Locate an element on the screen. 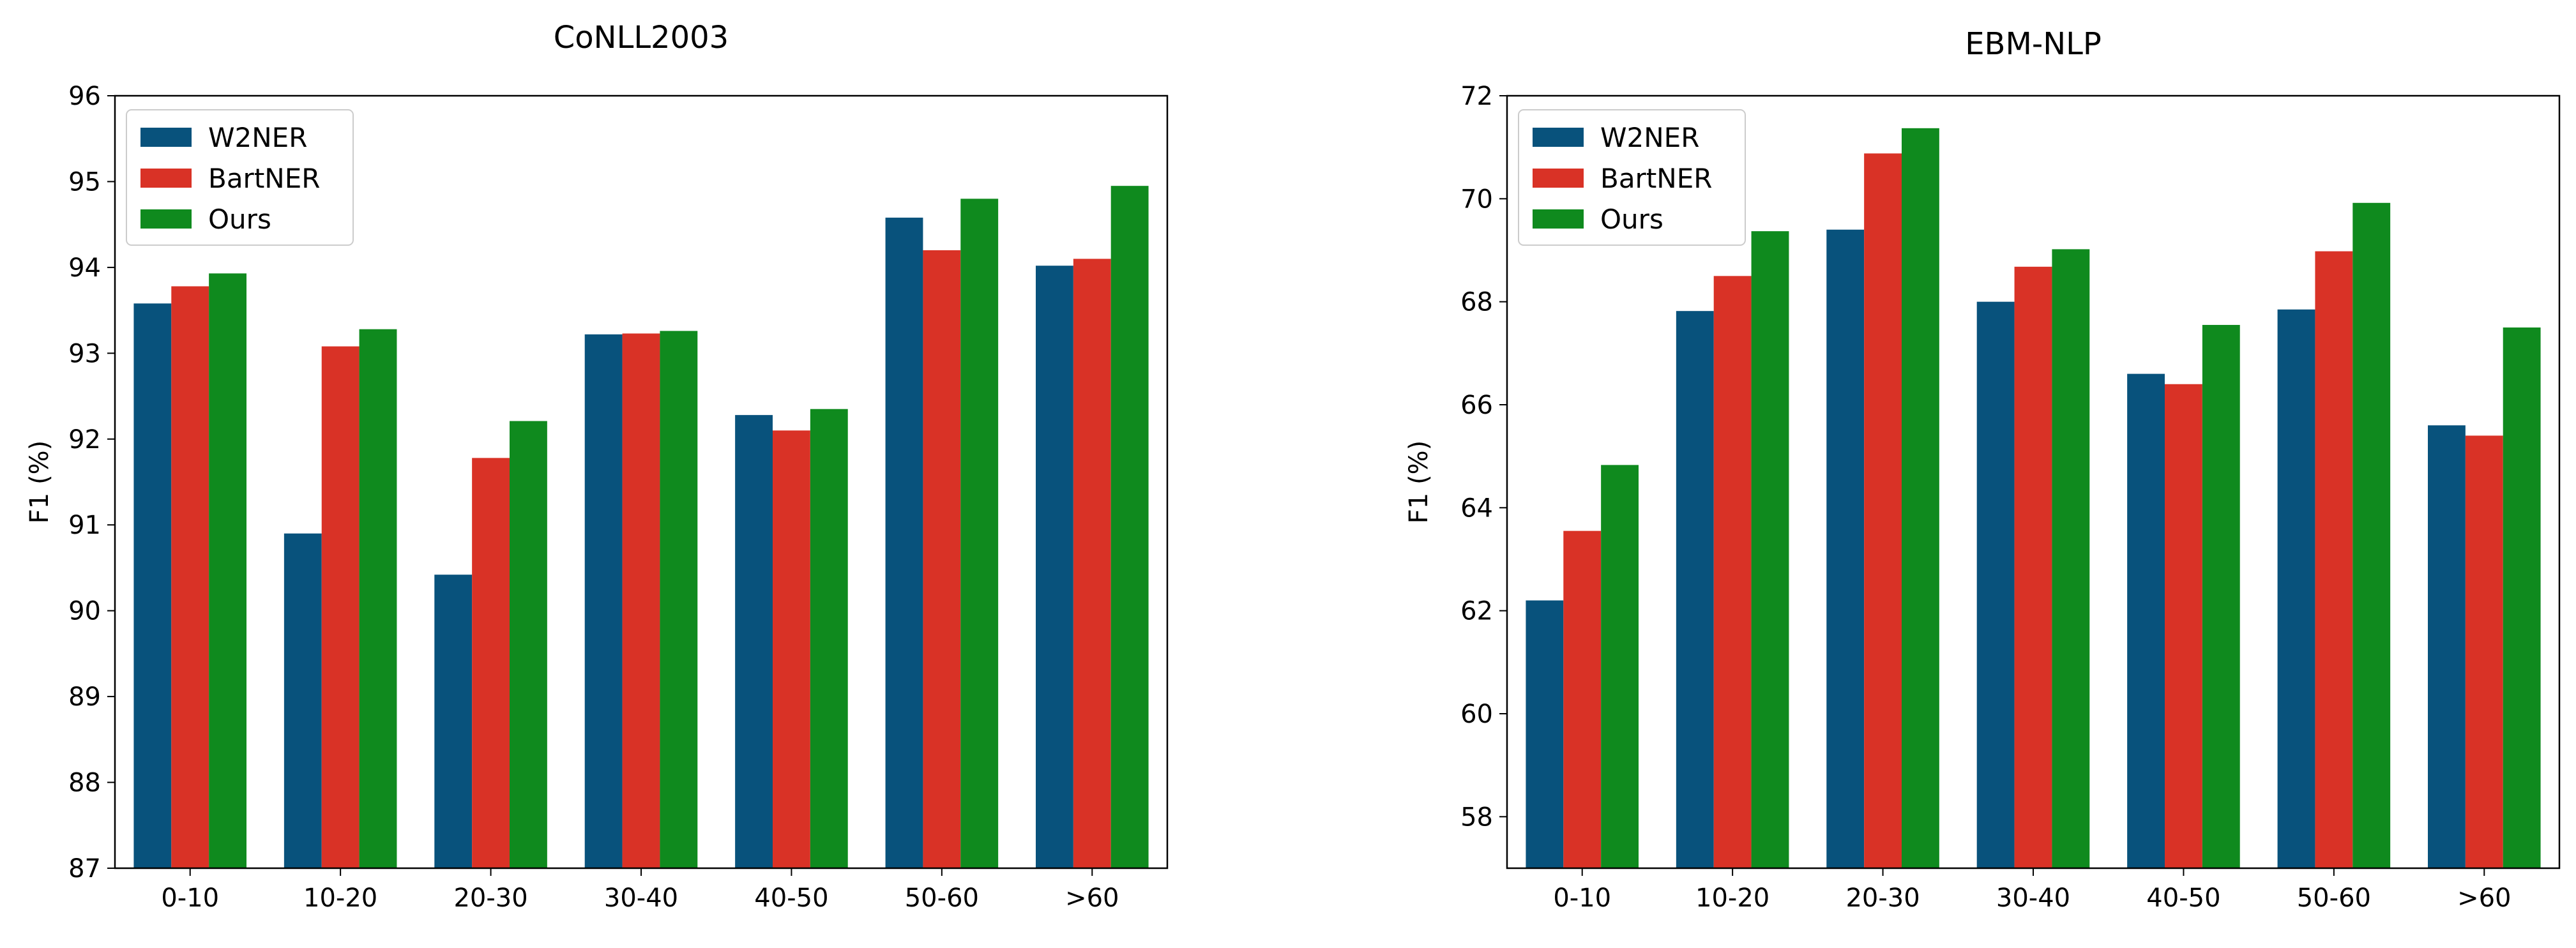 This screenshot has height=948, width=2576. y-tick-label: 88 is located at coordinates (84, 783).